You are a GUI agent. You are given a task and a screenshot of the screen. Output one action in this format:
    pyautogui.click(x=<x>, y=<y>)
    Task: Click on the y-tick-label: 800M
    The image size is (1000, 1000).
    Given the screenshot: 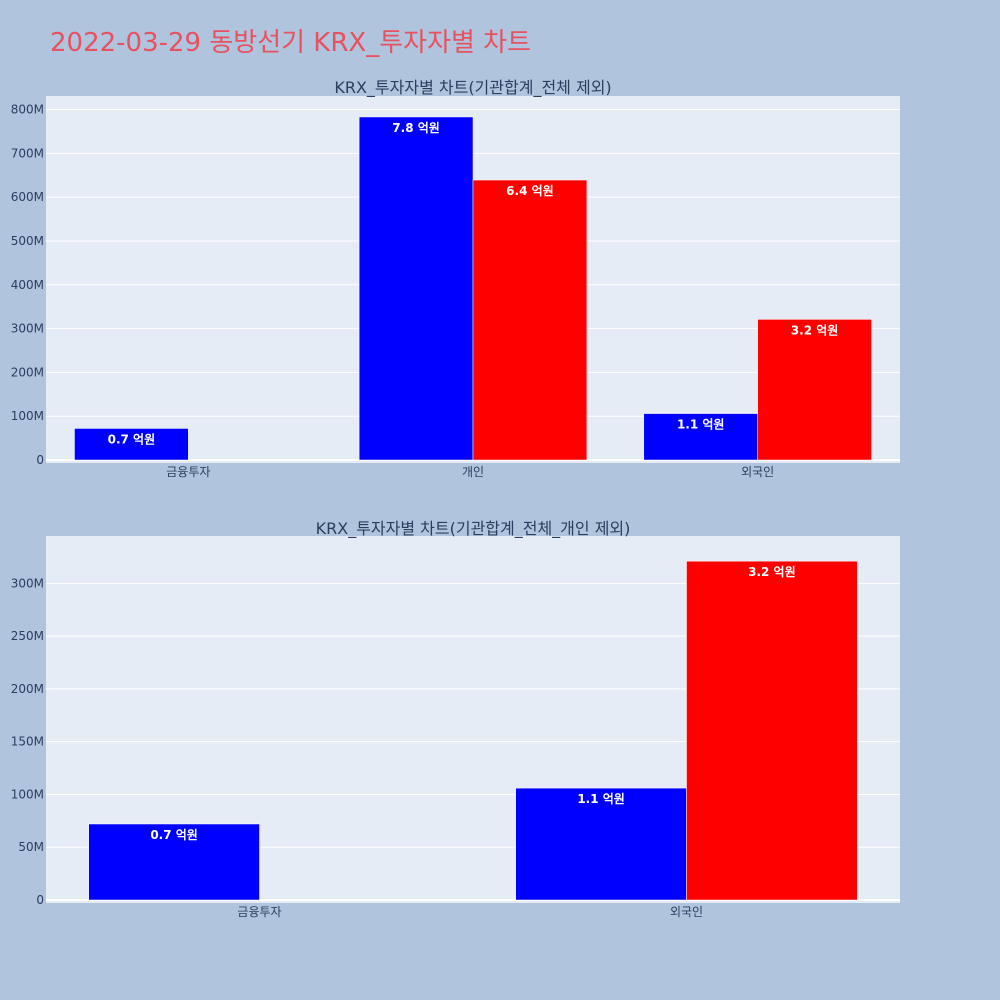 What is the action you would take?
    pyautogui.click(x=27, y=110)
    